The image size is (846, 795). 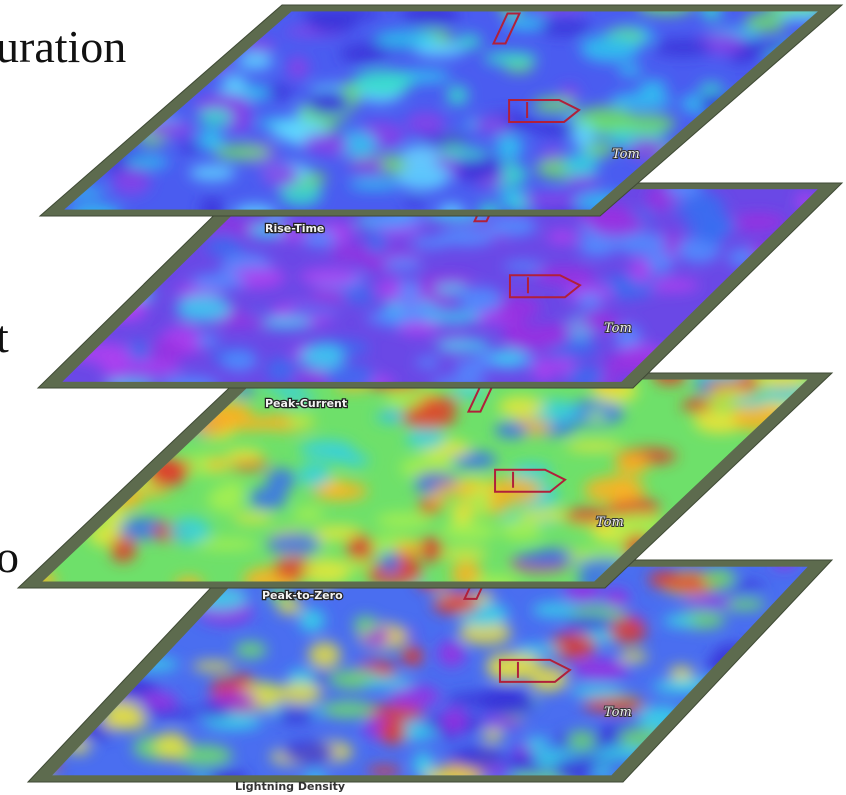 I want to click on layer-marker: Tom, so click(x=626, y=154).